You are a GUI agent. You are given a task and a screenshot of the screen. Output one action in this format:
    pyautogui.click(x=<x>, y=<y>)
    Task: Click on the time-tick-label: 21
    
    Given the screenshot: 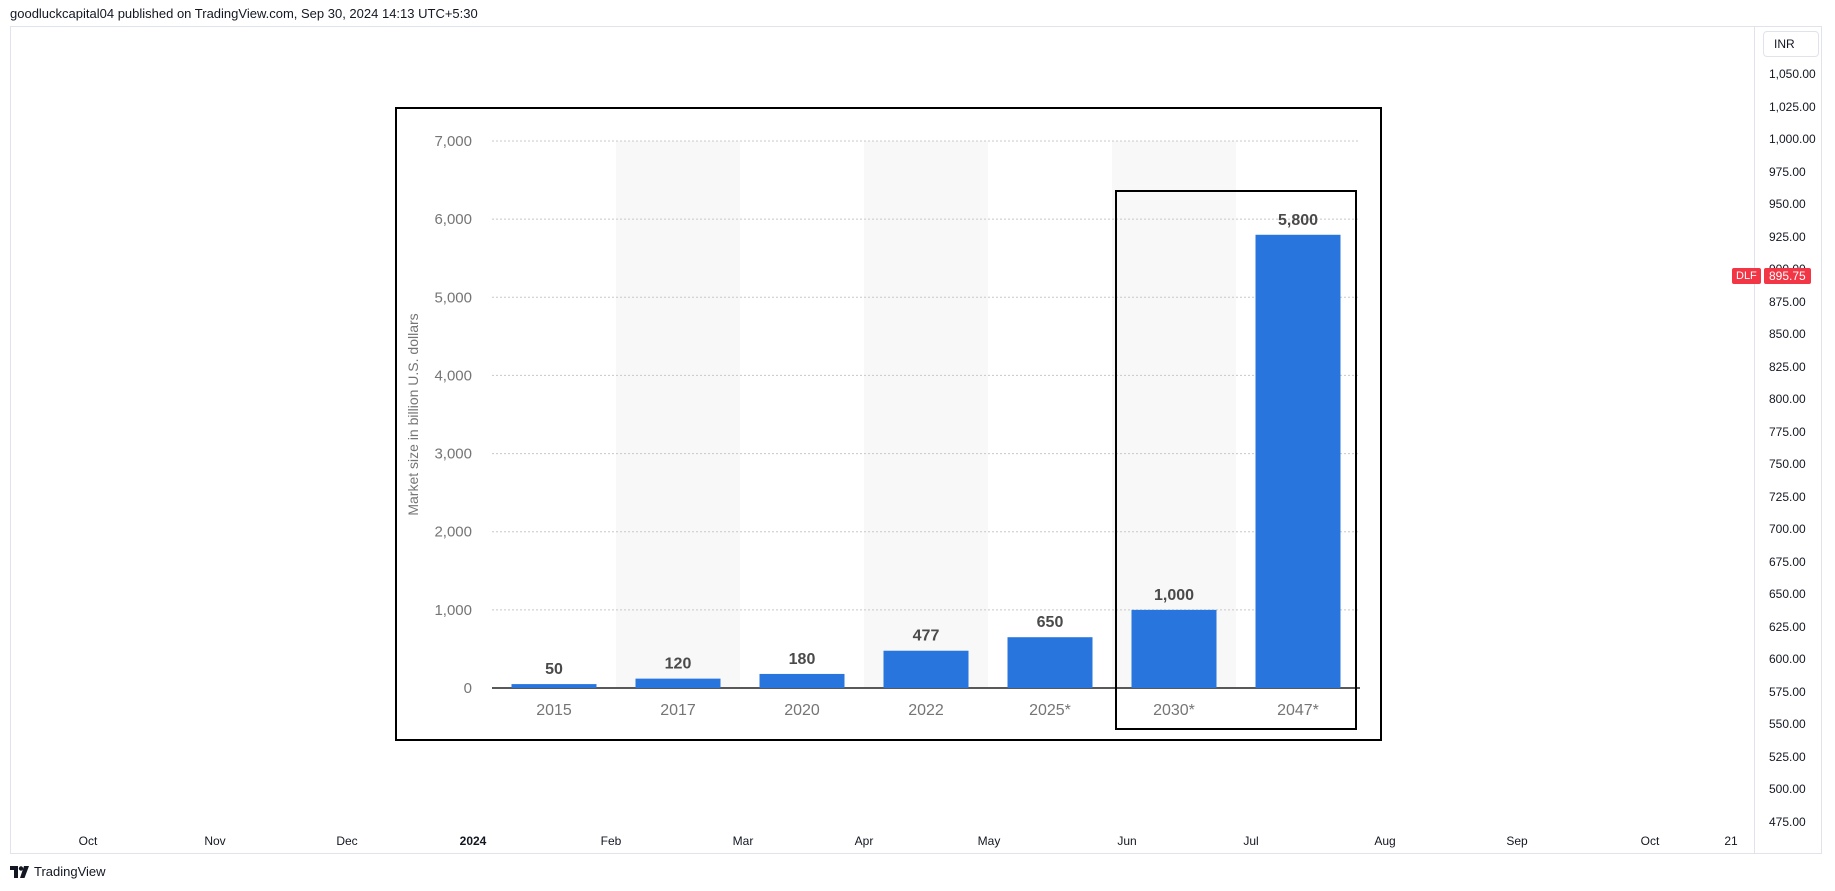 What is the action you would take?
    pyautogui.click(x=1731, y=841)
    